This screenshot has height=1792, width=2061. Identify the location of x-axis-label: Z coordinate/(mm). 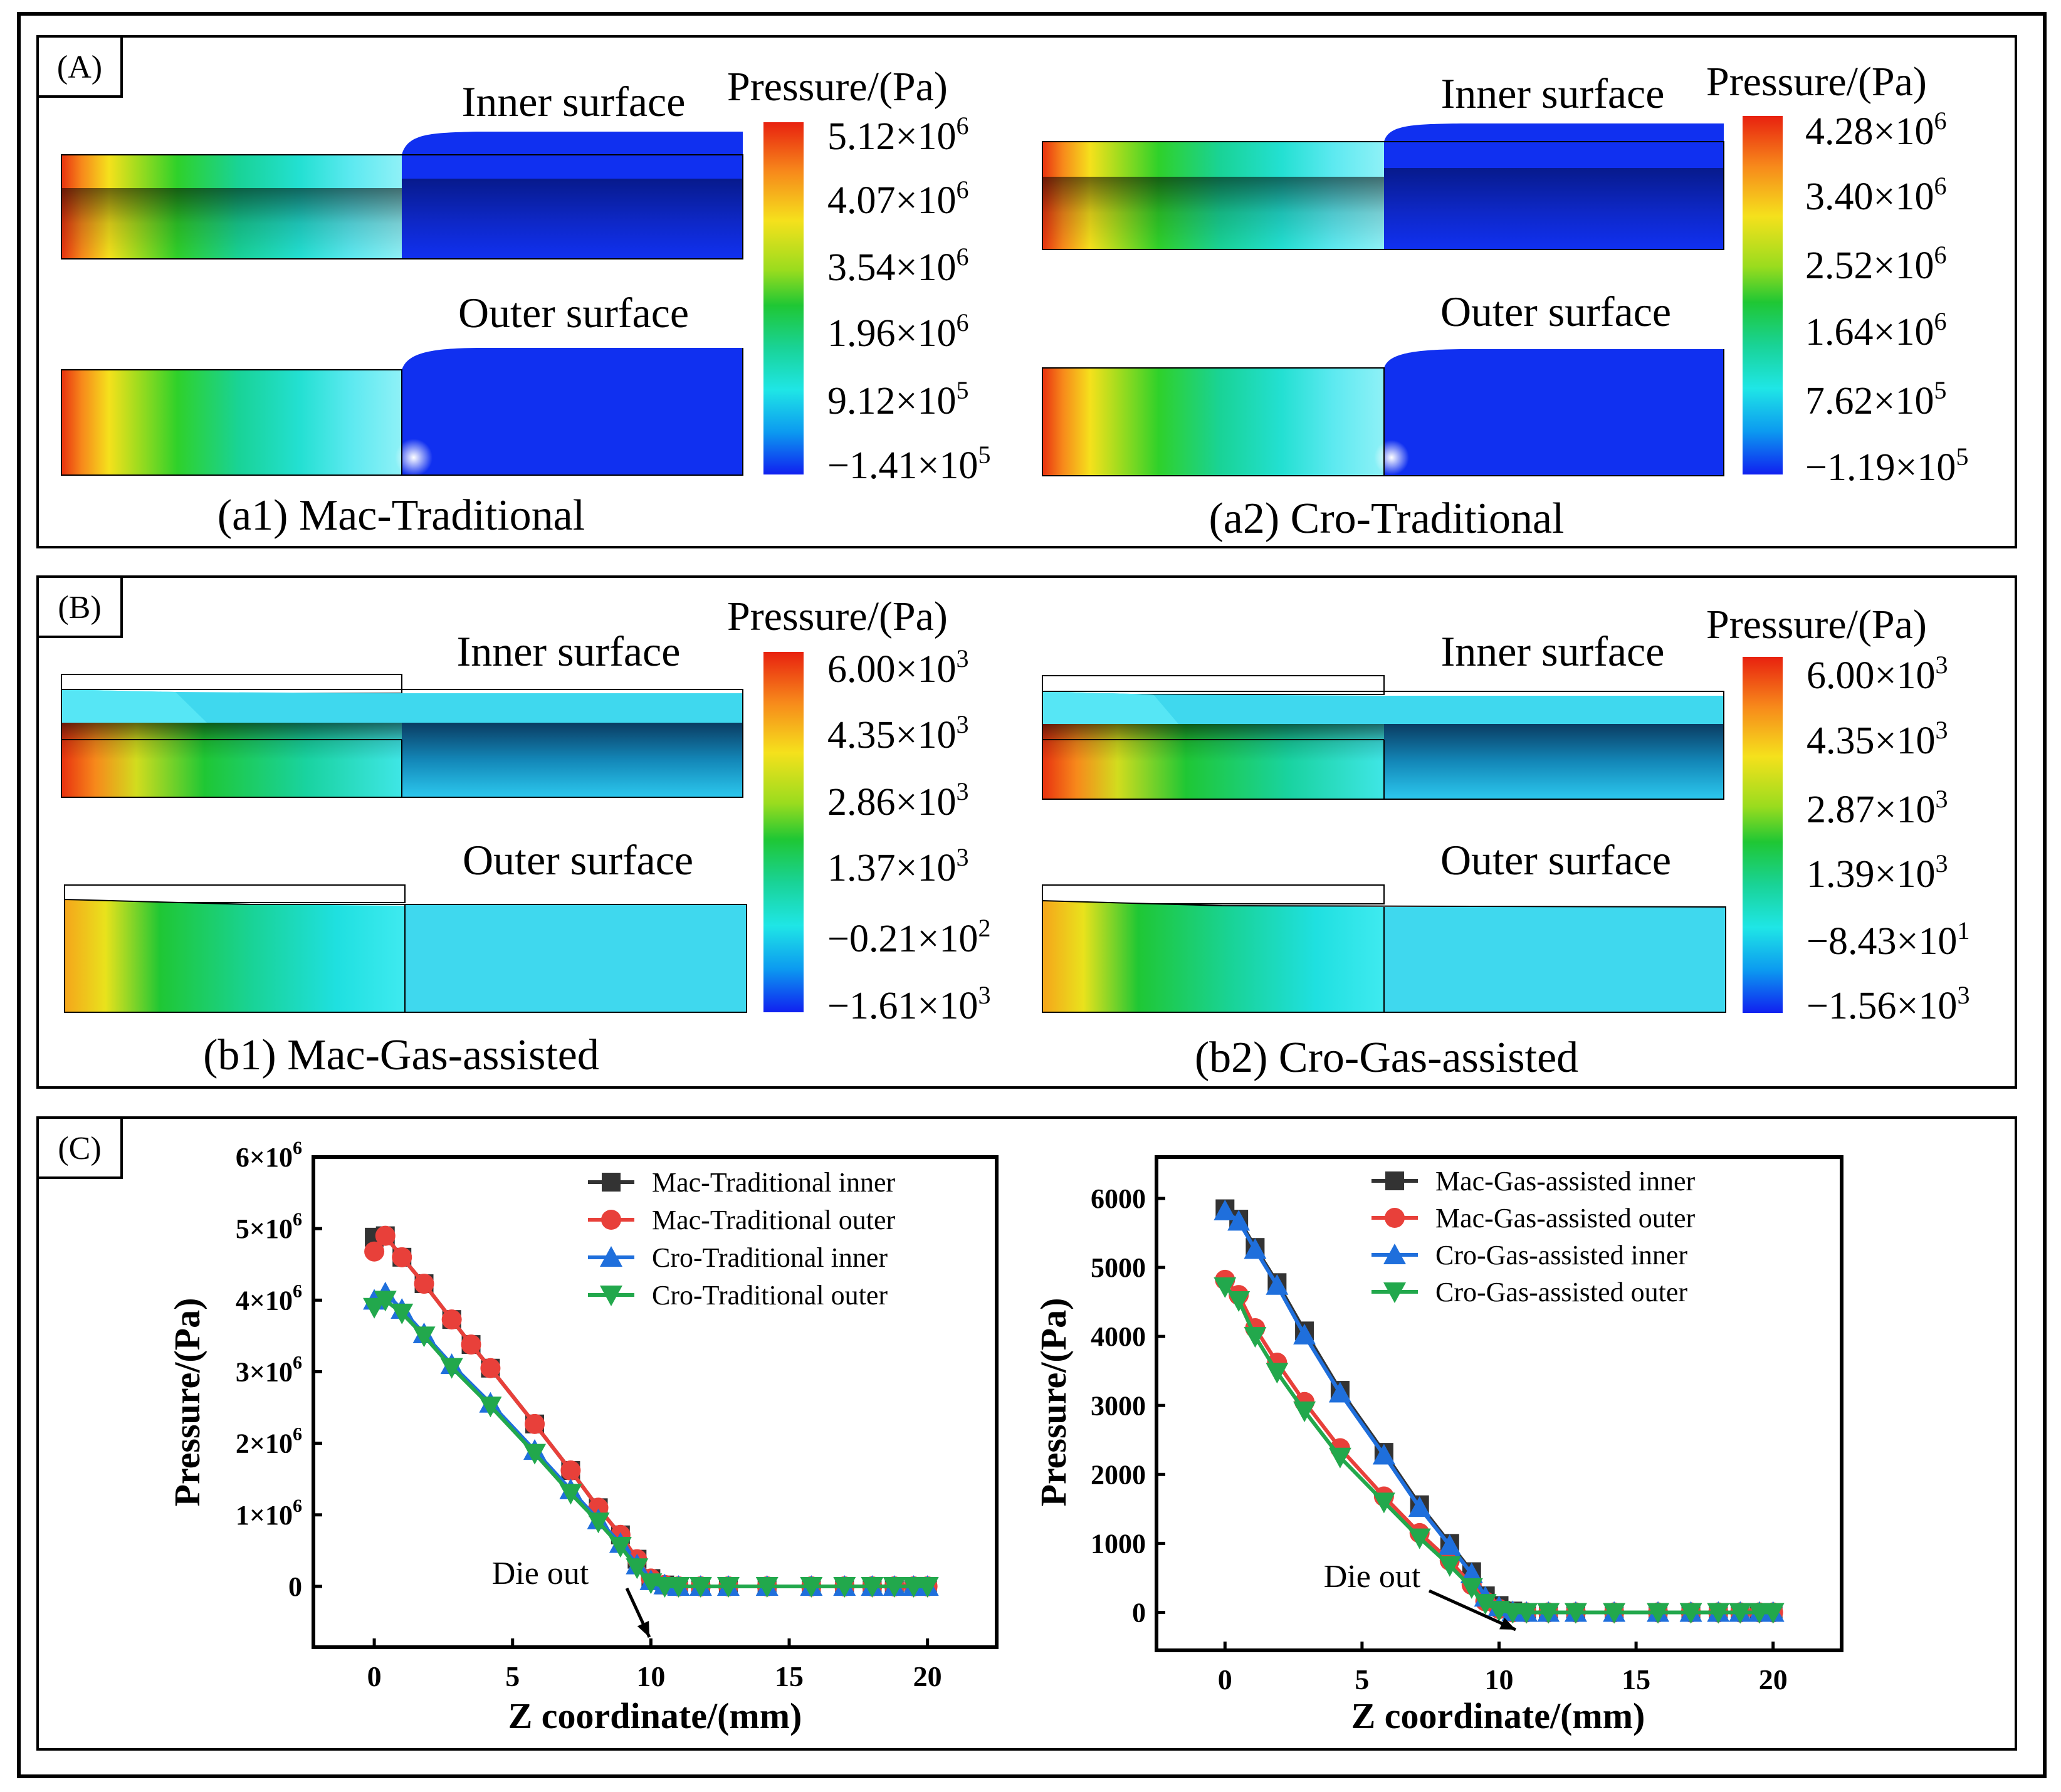
(655, 1716).